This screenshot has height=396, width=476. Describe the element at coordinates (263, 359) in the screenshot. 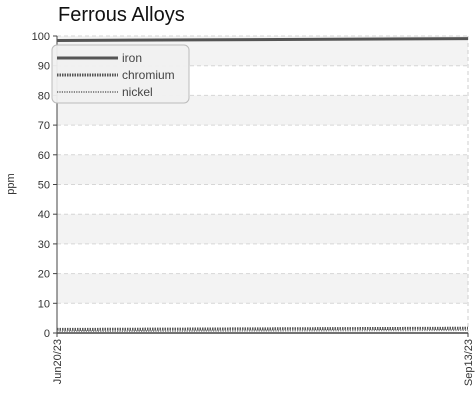

I see `x-tick-labels: Jun20/23 Sep13/23` at that location.